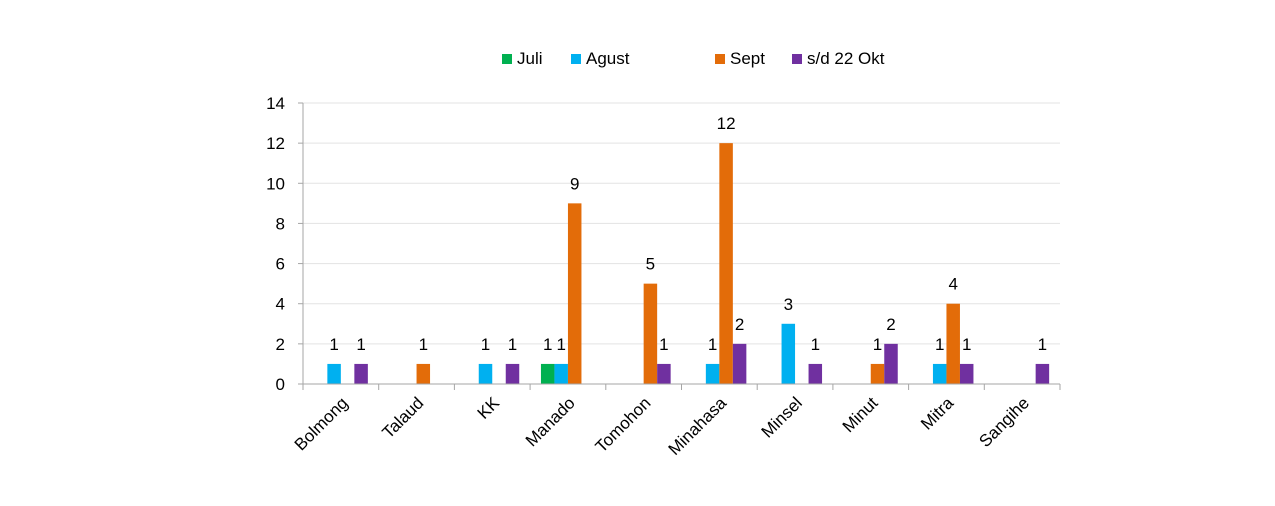 The height and width of the screenshot is (506, 1275). What do you see at coordinates (512, 373) in the screenshot?
I see `bar-s-d-22-okt-kk` at bounding box center [512, 373].